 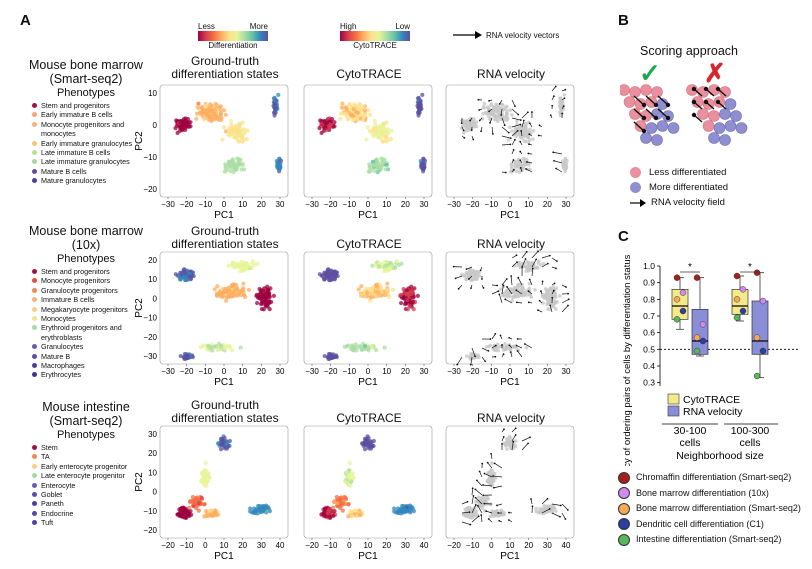 What do you see at coordinates (714, 138) in the screenshot?
I see `more-differentiated-cell` at bounding box center [714, 138].